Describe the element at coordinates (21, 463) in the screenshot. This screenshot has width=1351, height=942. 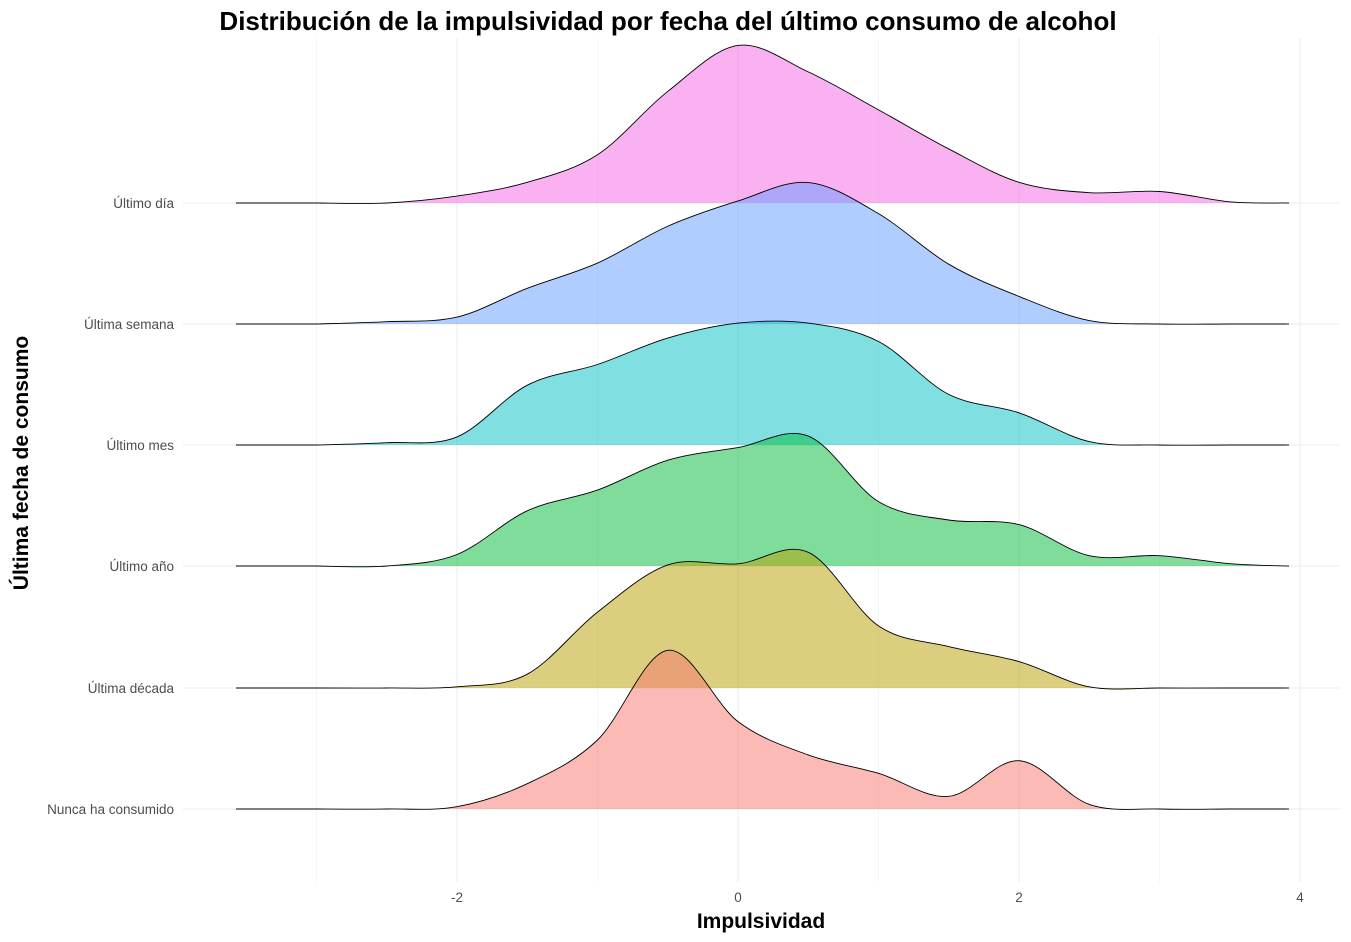
I see `y-axis-title: Última fecha de consumo` at that location.